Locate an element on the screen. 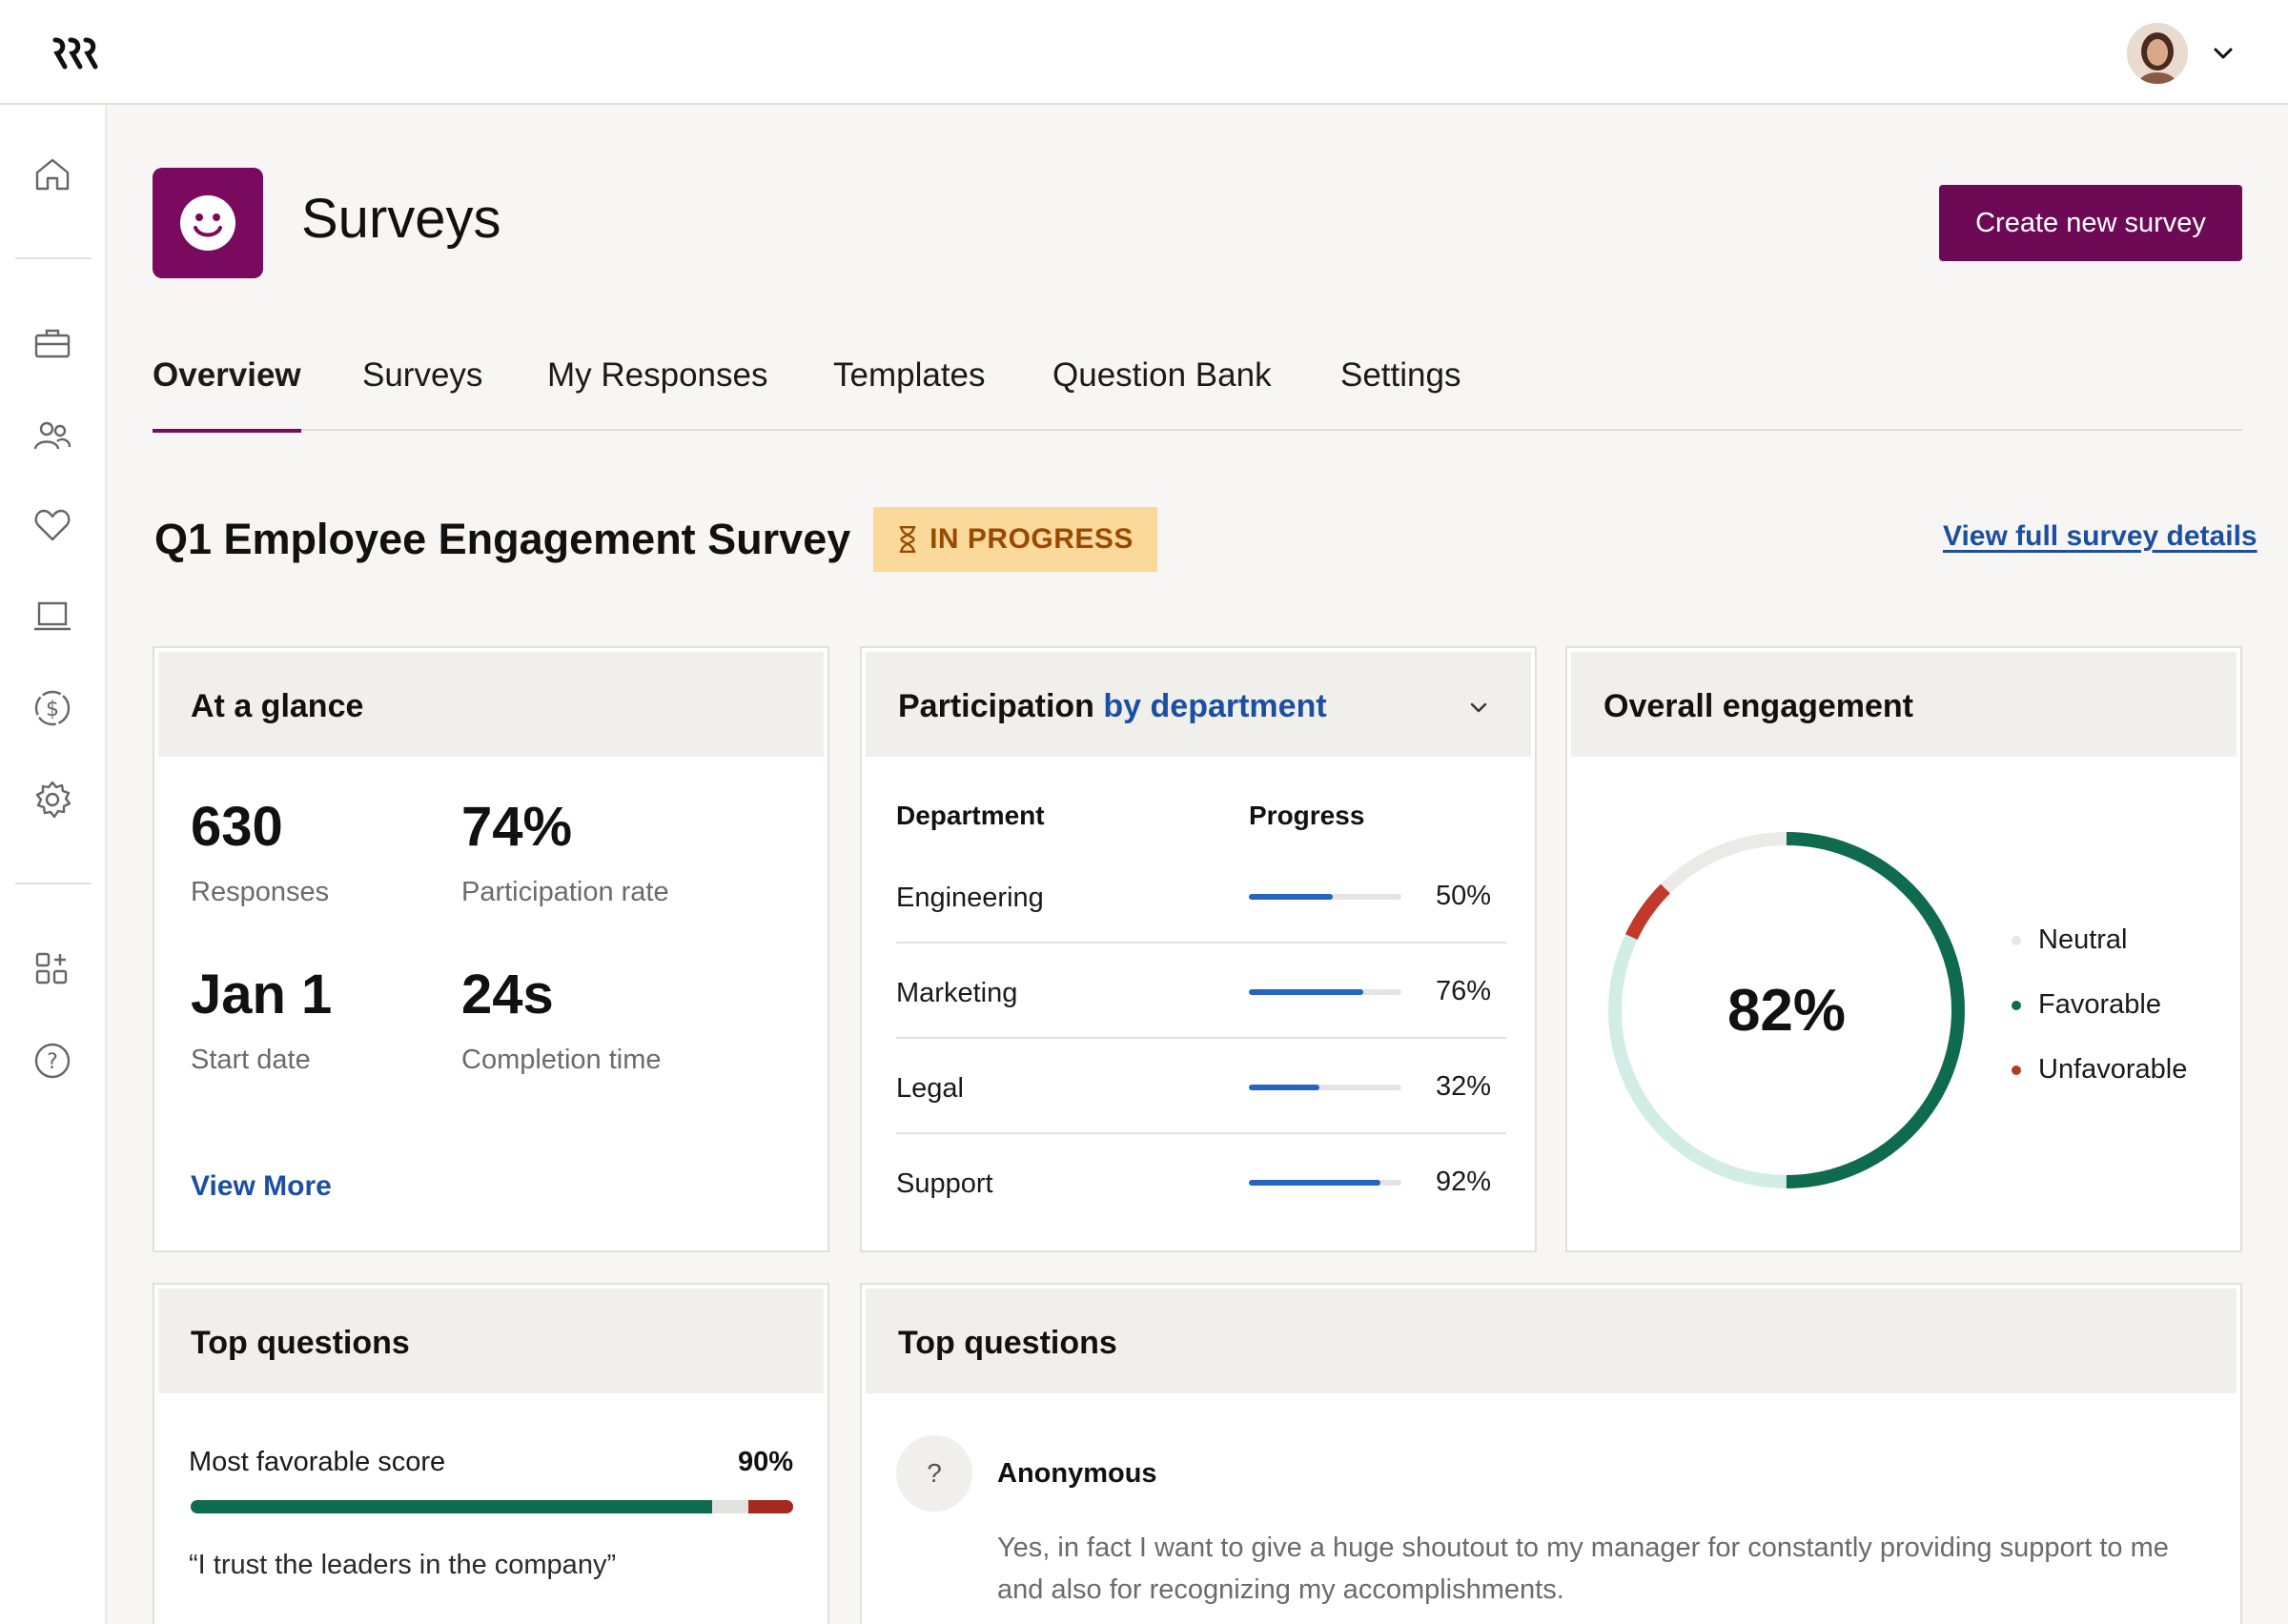  laptop-icon is located at coordinates (53, 617).